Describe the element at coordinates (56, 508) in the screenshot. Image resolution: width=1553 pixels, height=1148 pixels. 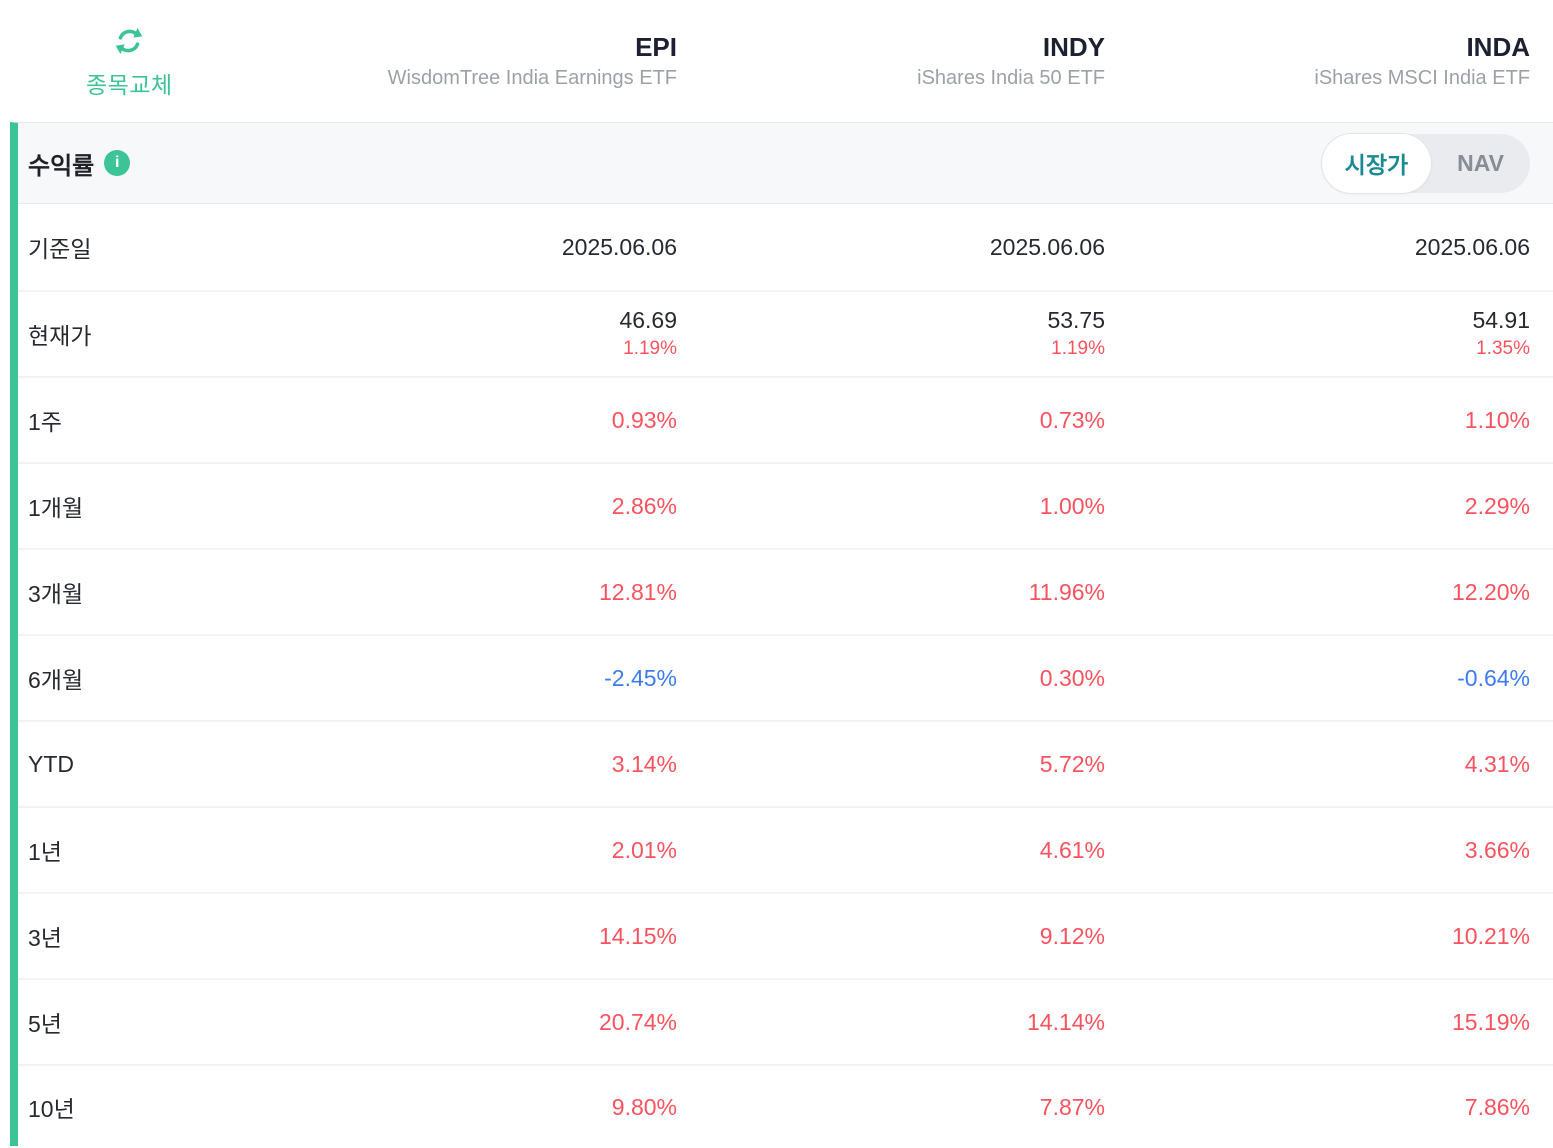
I see `row-label: 1개월` at that location.